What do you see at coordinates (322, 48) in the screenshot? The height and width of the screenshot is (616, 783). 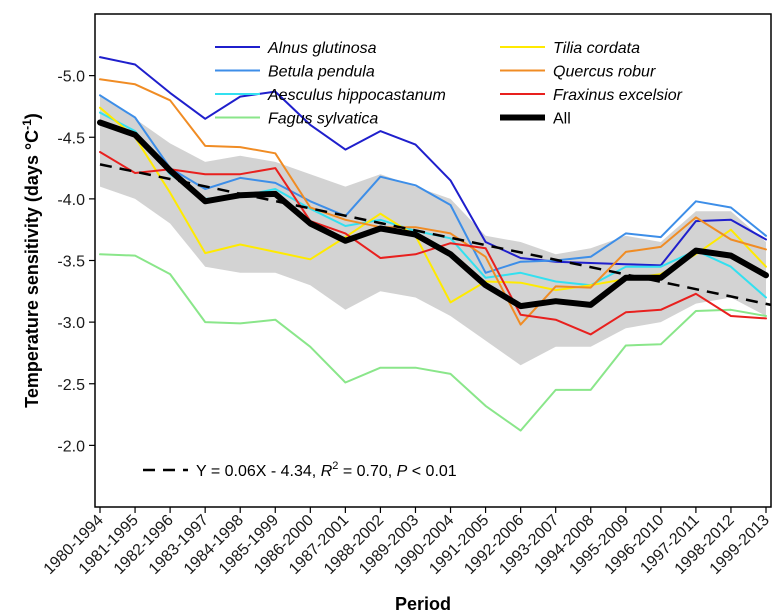 I see `legend-label-alnus-glutinosa: Alnus glutinosa` at bounding box center [322, 48].